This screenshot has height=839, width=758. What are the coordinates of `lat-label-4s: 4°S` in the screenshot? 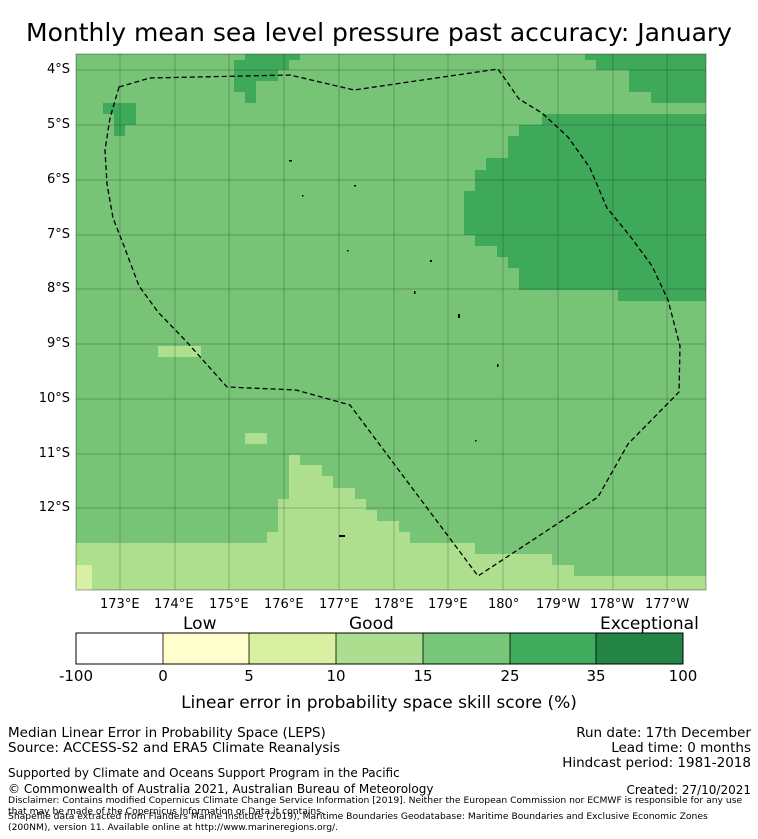 It's located at (58, 69).